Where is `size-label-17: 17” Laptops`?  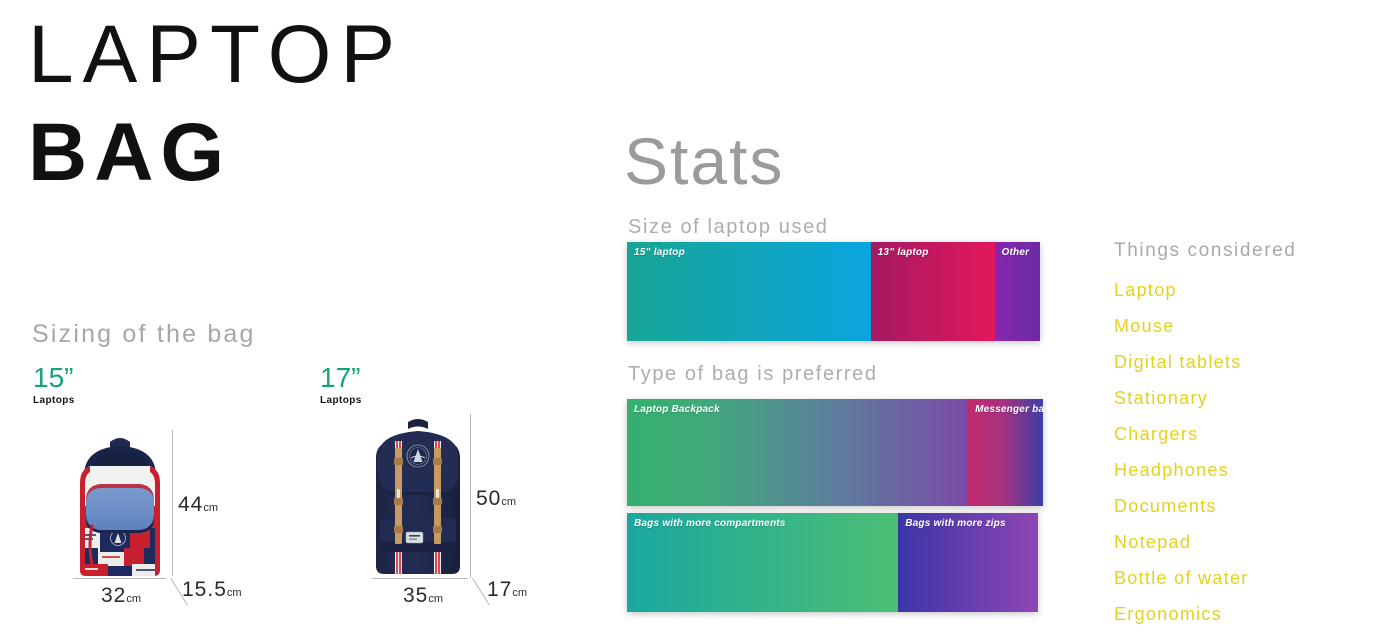 size-label-17: 17” Laptops is located at coordinates (341, 384).